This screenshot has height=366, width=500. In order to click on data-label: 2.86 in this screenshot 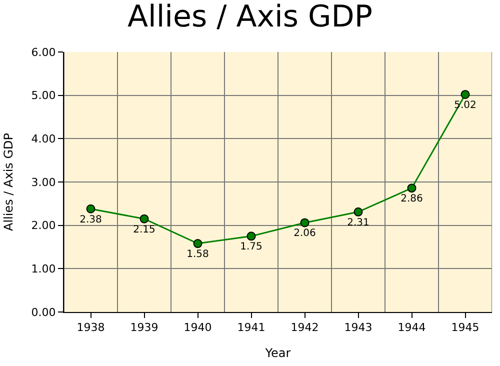, I will do `click(411, 199)`.